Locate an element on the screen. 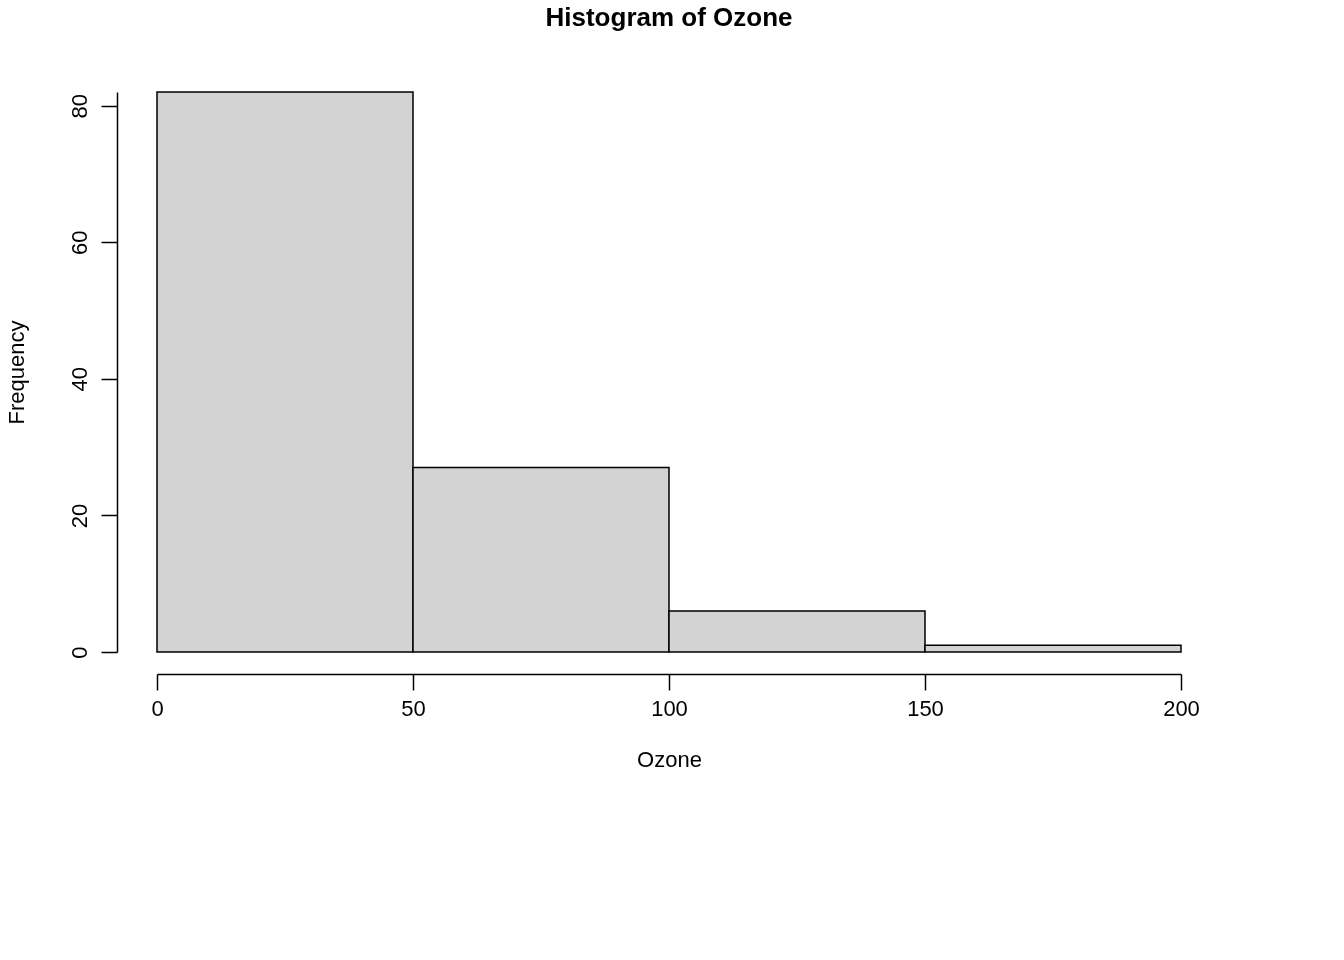 The width and height of the screenshot is (1344, 960). y-tick-label: 0 is located at coordinates (79, 652).